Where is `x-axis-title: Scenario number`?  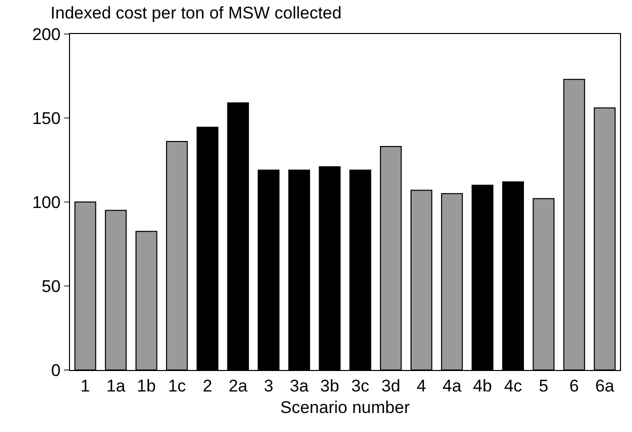 x-axis-title: Scenario number is located at coordinates (345, 407).